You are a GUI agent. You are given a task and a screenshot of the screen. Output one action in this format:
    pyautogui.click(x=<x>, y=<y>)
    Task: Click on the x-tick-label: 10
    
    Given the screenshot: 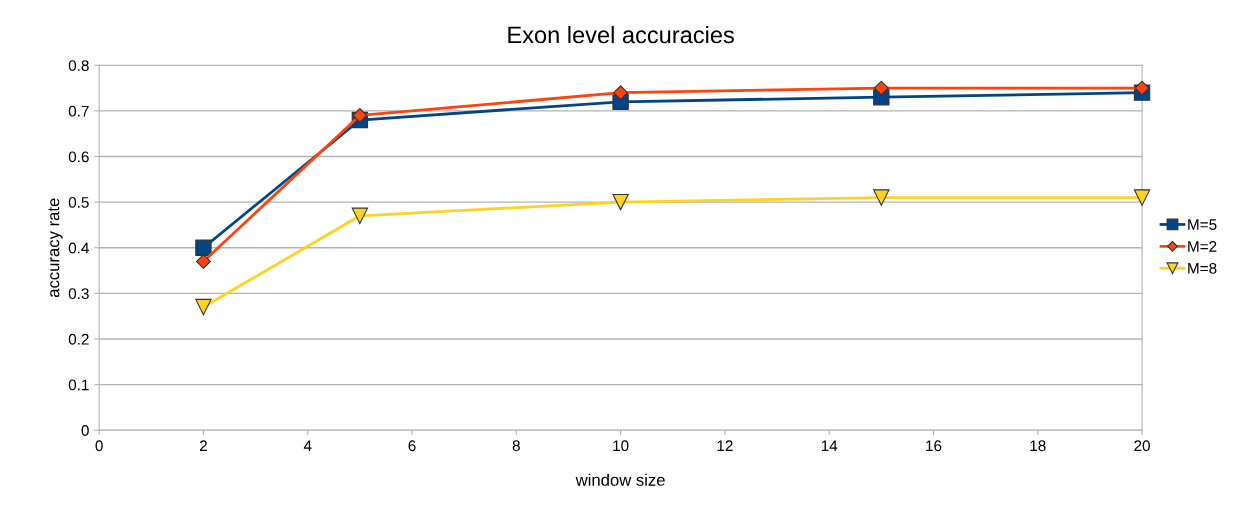 What is the action you would take?
    pyautogui.click(x=621, y=446)
    